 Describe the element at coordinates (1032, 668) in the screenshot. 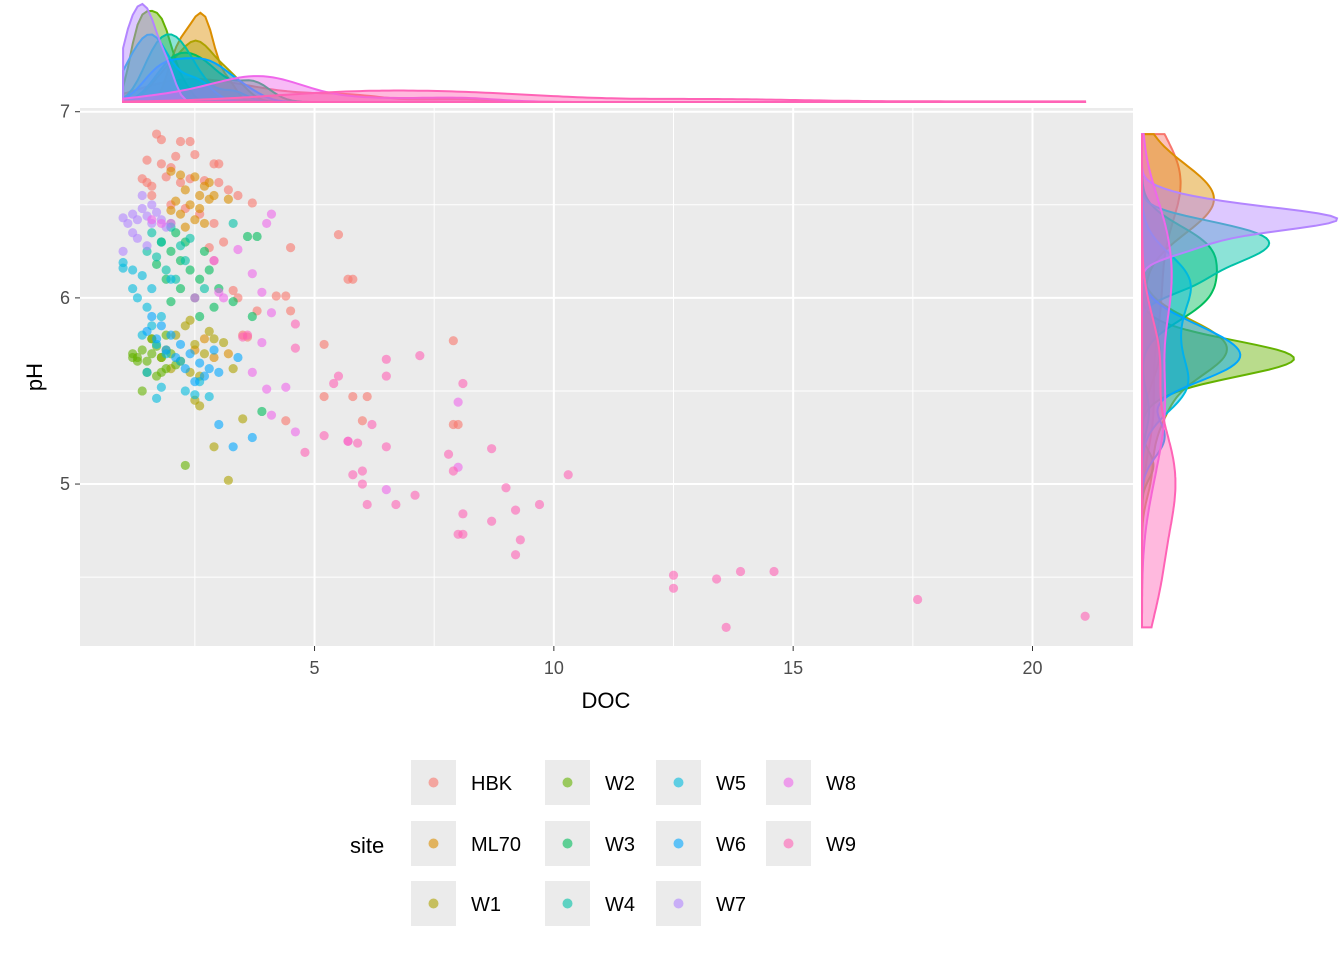

I see `x-tick-label: 20` at that location.